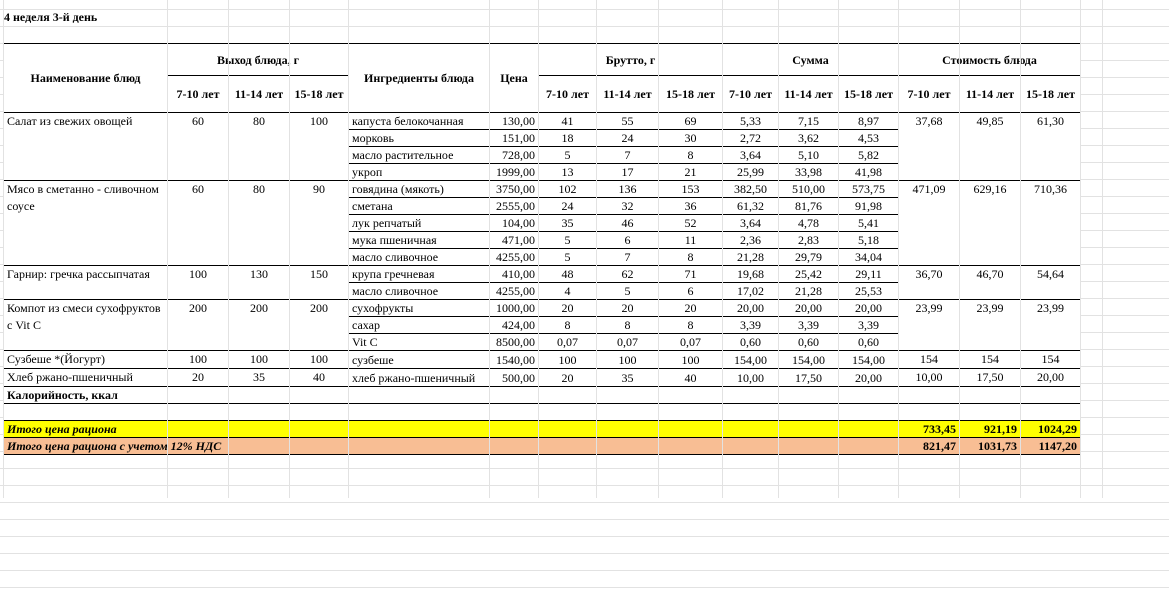 The height and width of the screenshot is (598, 1169). I want to click on yield-cell: 130, so click(259, 282).